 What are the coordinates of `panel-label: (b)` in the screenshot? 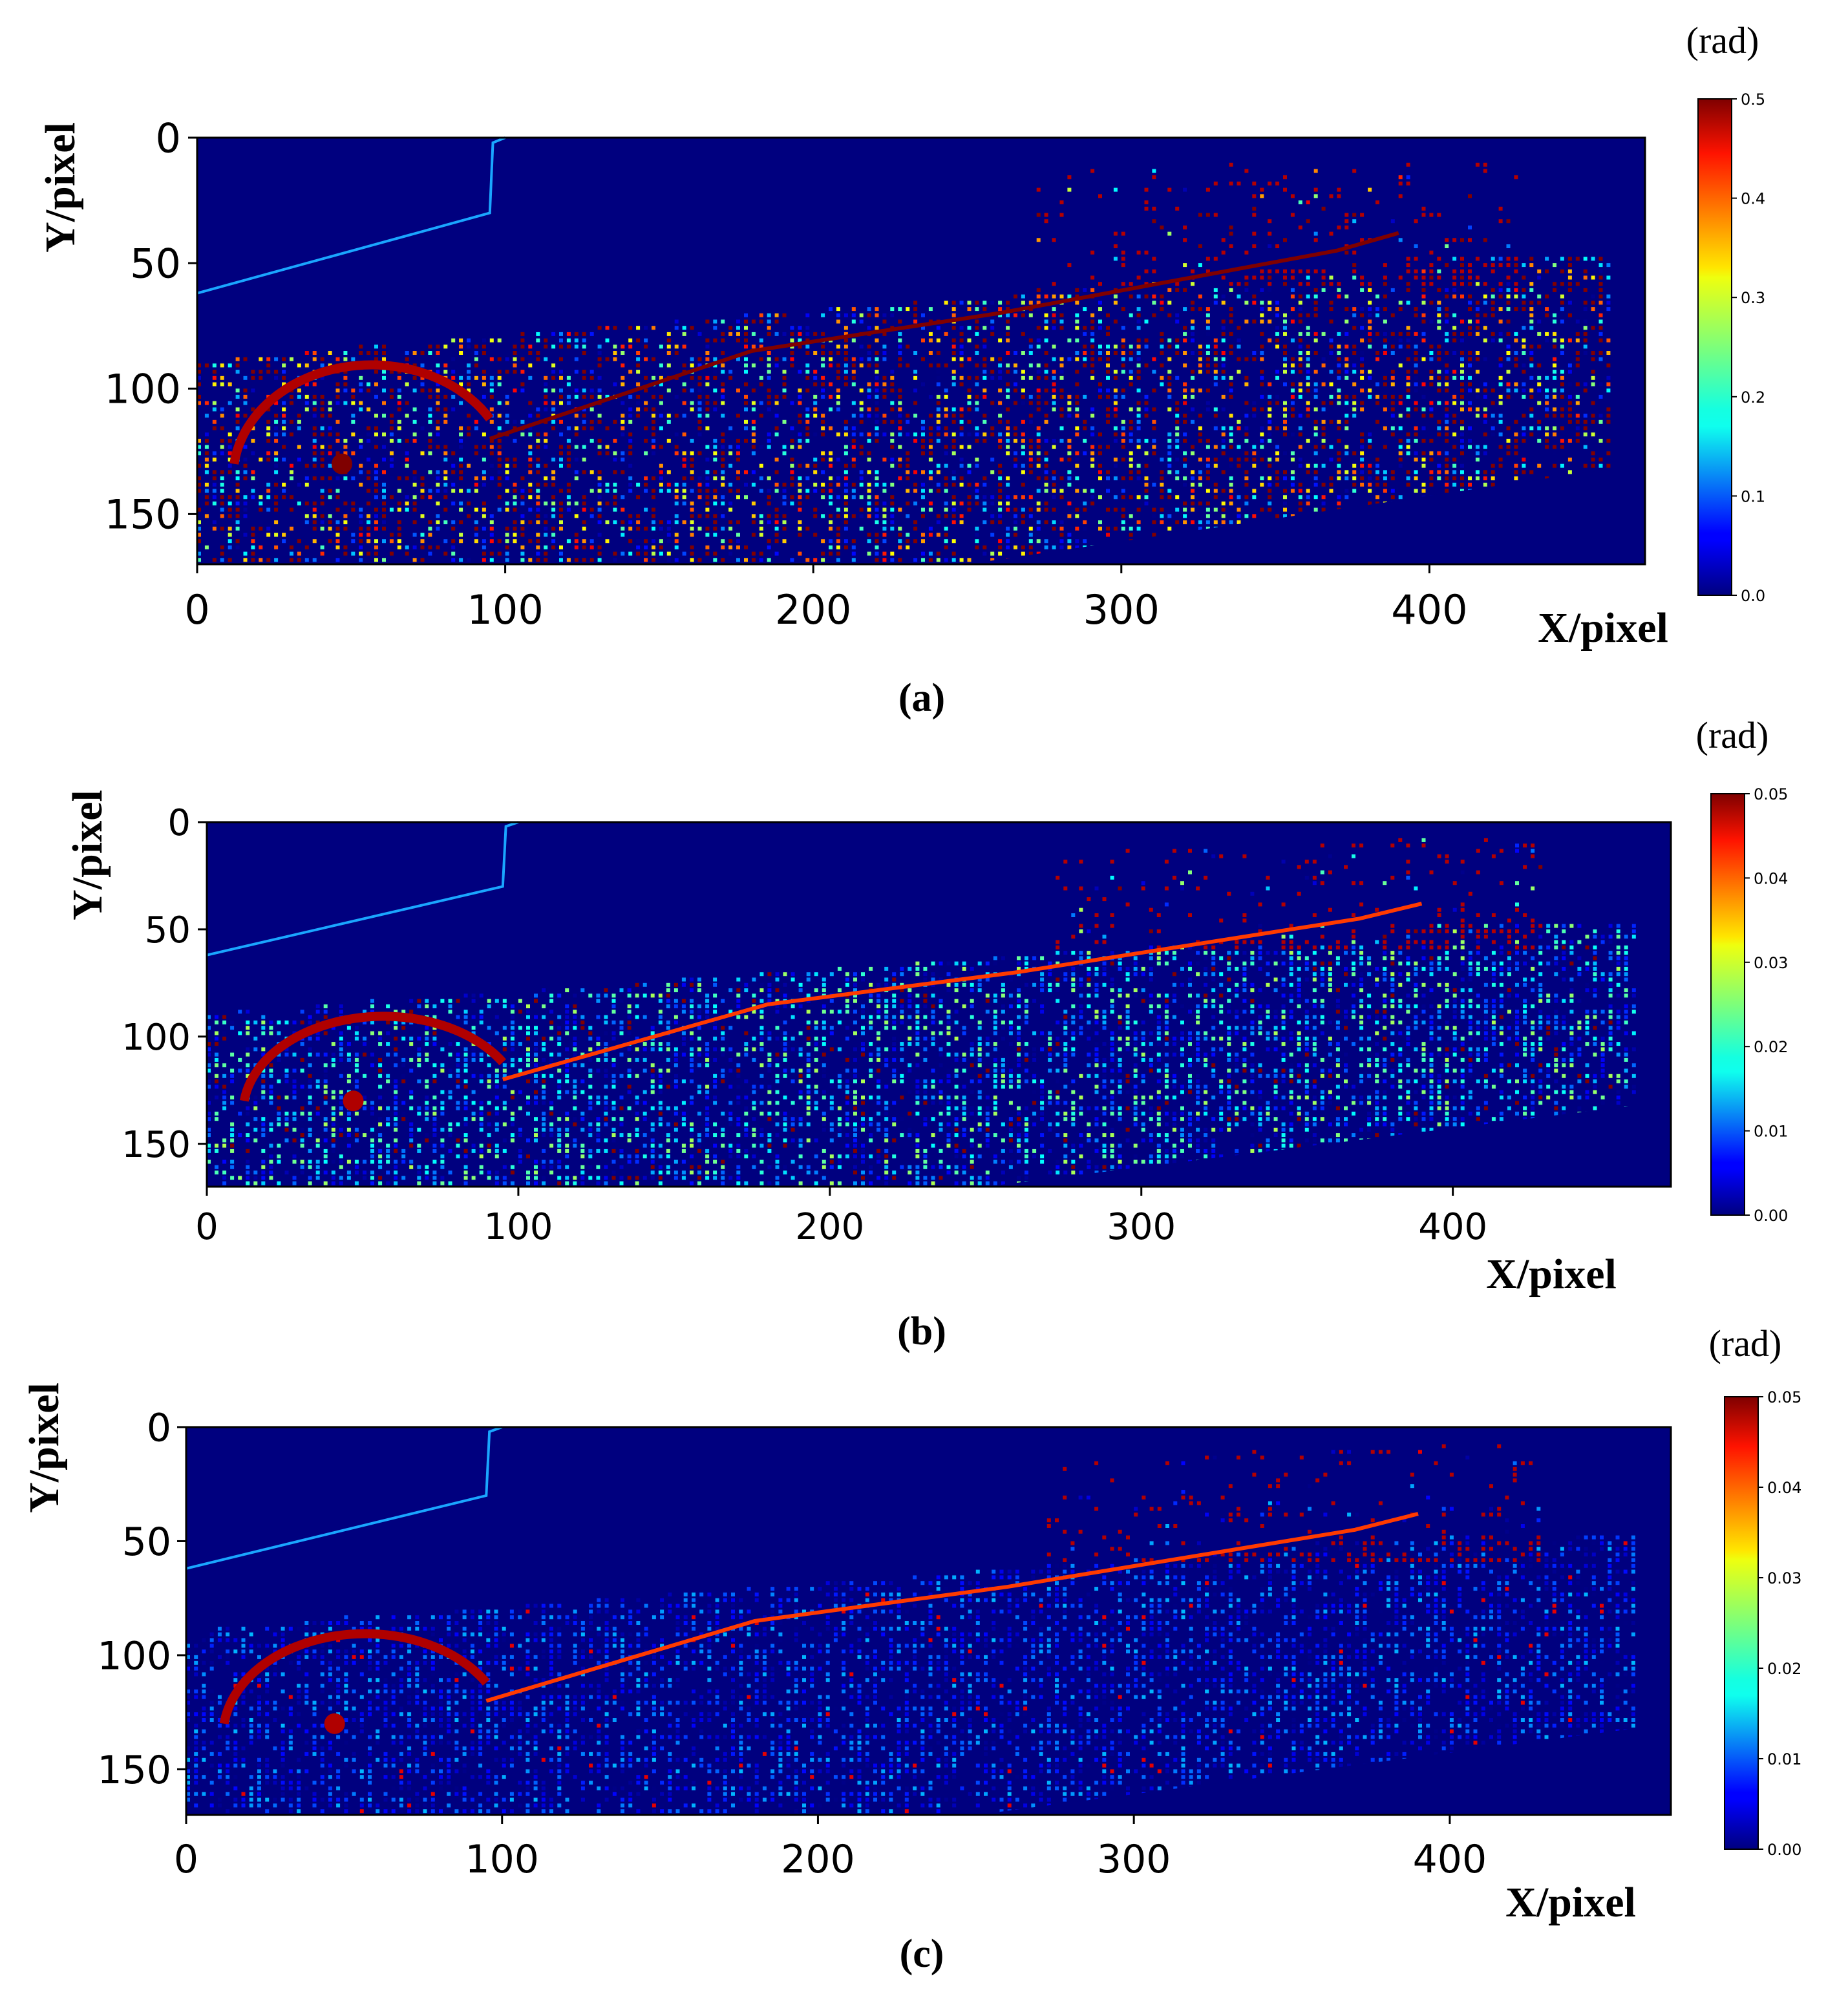 It's located at (921, 1331).